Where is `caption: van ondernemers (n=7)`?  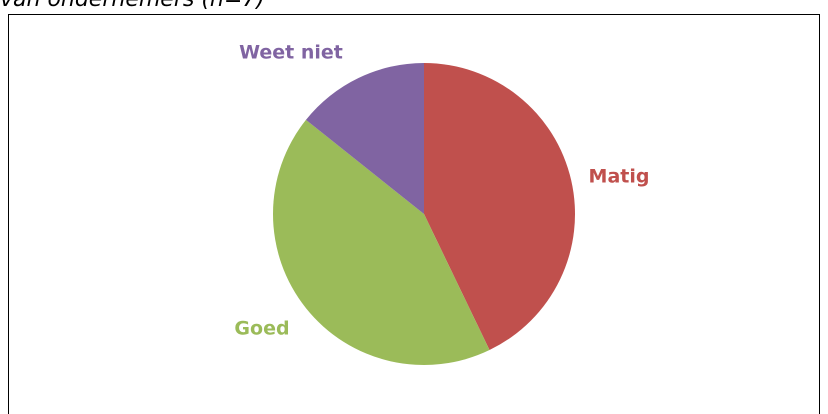 caption: van ondernemers (n=7) is located at coordinates (132, 6).